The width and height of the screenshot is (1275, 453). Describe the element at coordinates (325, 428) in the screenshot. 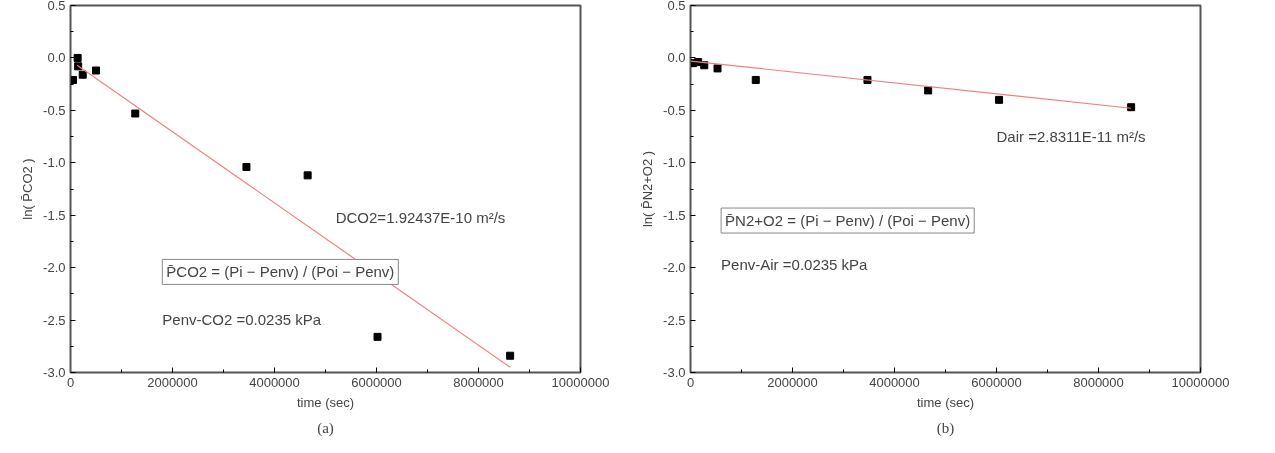

I see `text: (a)` at that location.